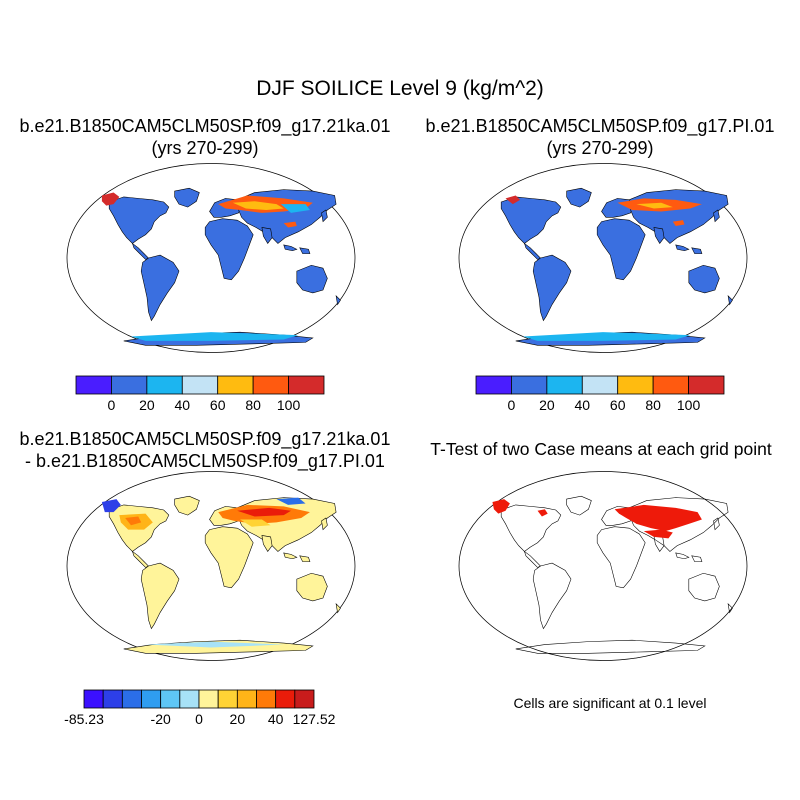  What do you see at coordinates (183, 405) in the screenshot?
I see `colorbar-1-tick-label: 40` at bounding box center [183, 405].